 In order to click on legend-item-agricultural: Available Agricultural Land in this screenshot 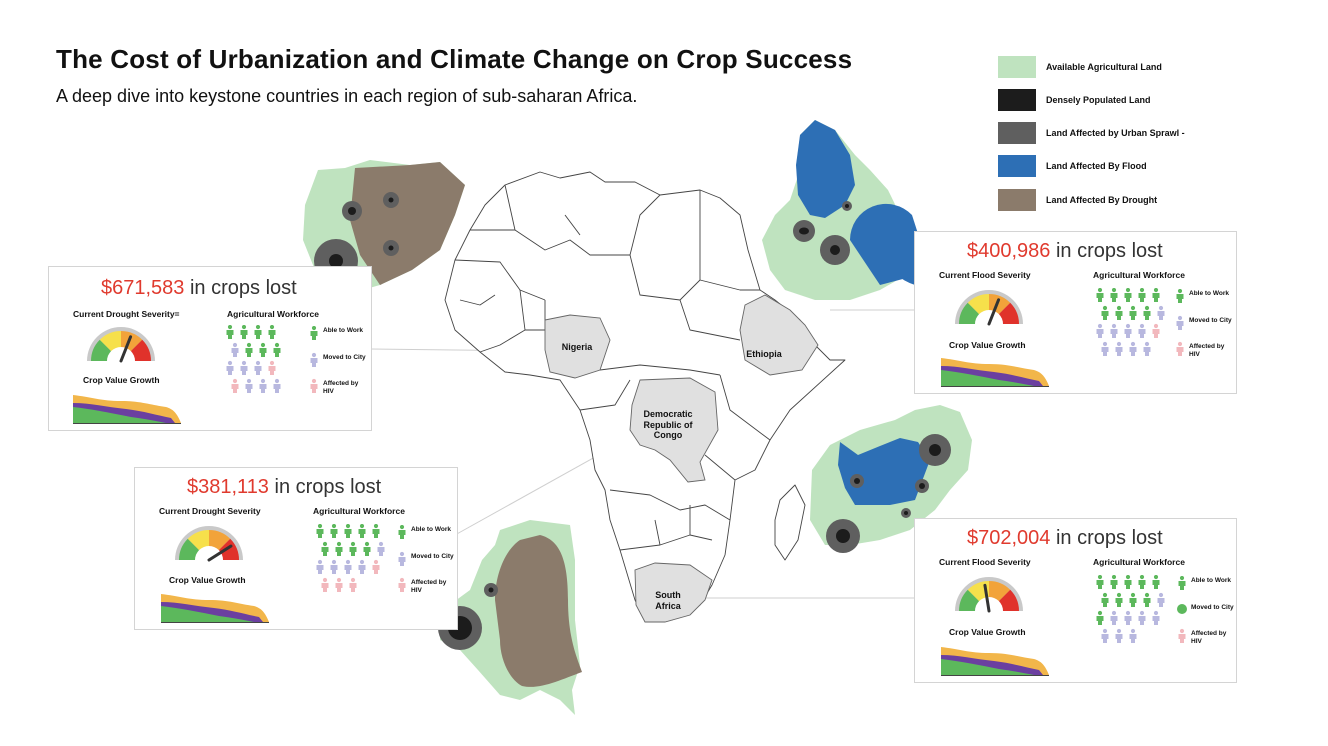, I will do `click(1080, 67)`.